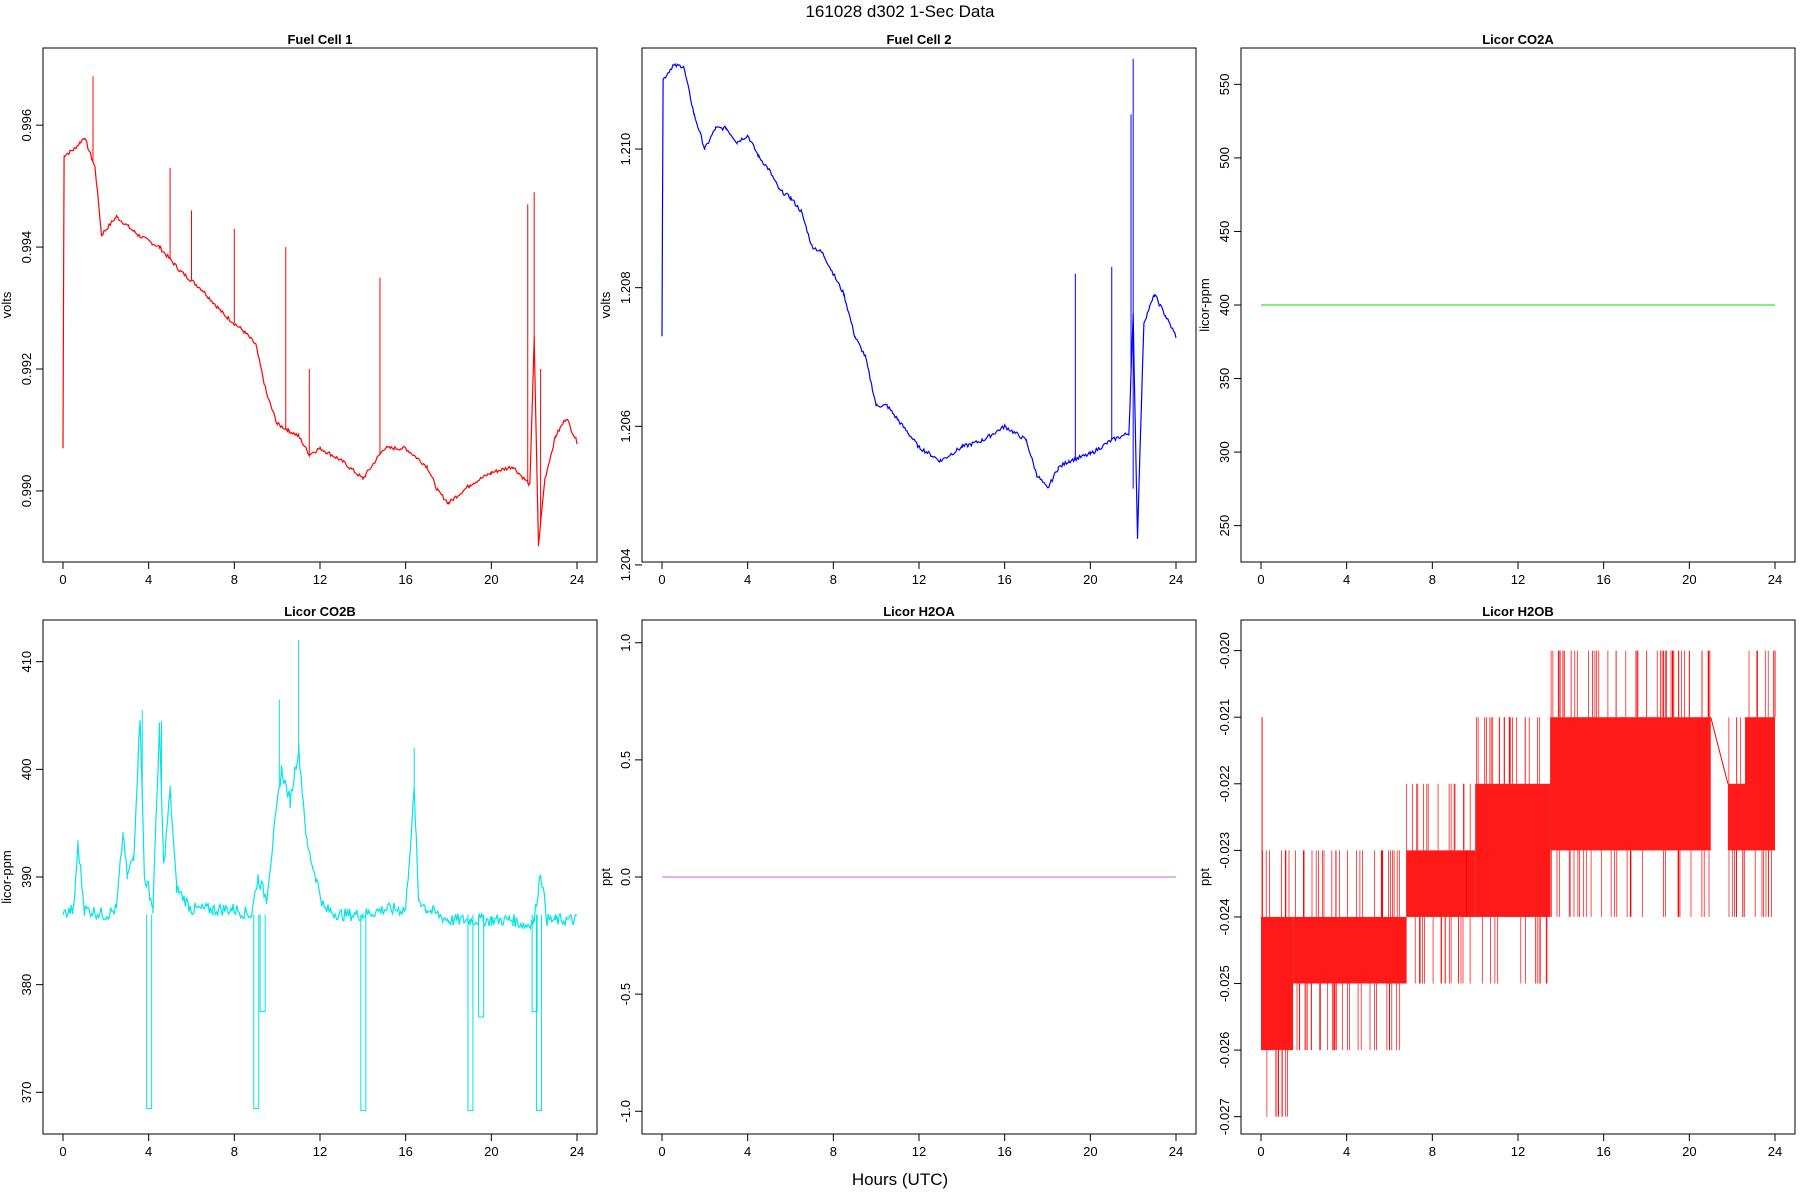 The image size is (1800, 1200). I want to click on y-tick-label: 410, so click(26, 662).